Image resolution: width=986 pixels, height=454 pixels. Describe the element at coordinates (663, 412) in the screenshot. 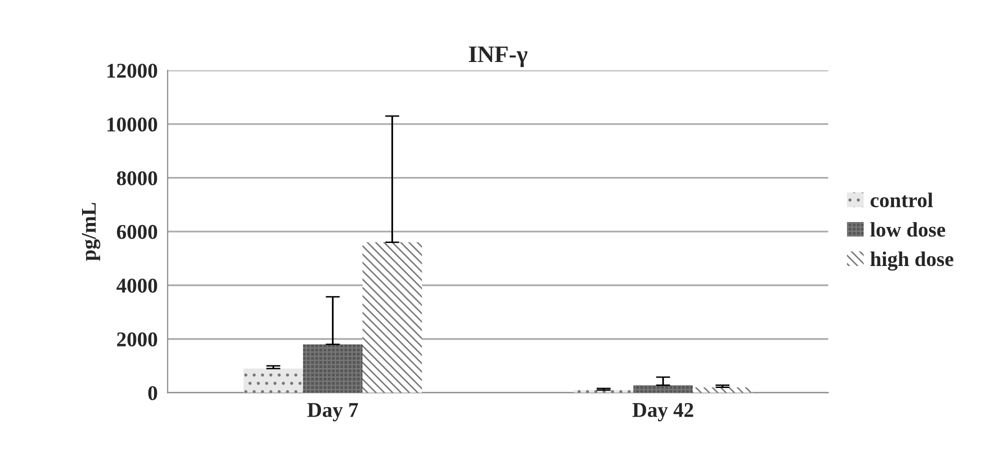

I see `x-tick-label: Day 42` at that location.